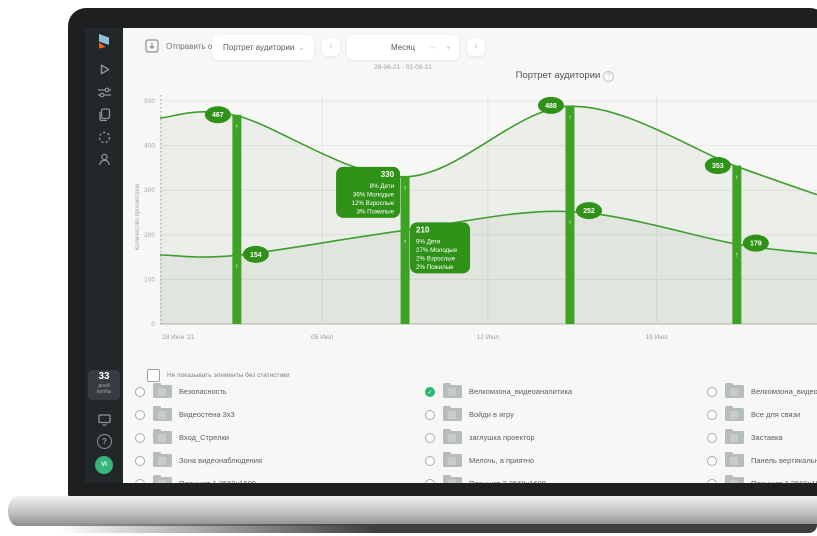 The image size is (817, 536). I want to click on svg-text: 467, so click(218, 115).